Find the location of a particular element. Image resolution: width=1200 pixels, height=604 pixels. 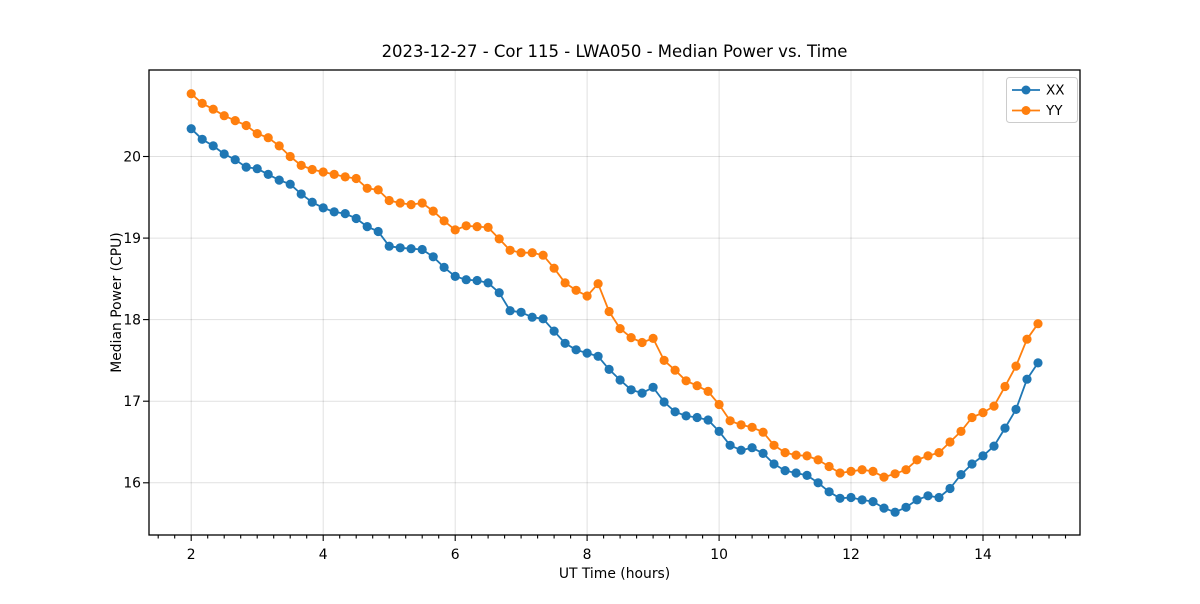

legend-item-xx: XX is located at coordinates (1038, 91).